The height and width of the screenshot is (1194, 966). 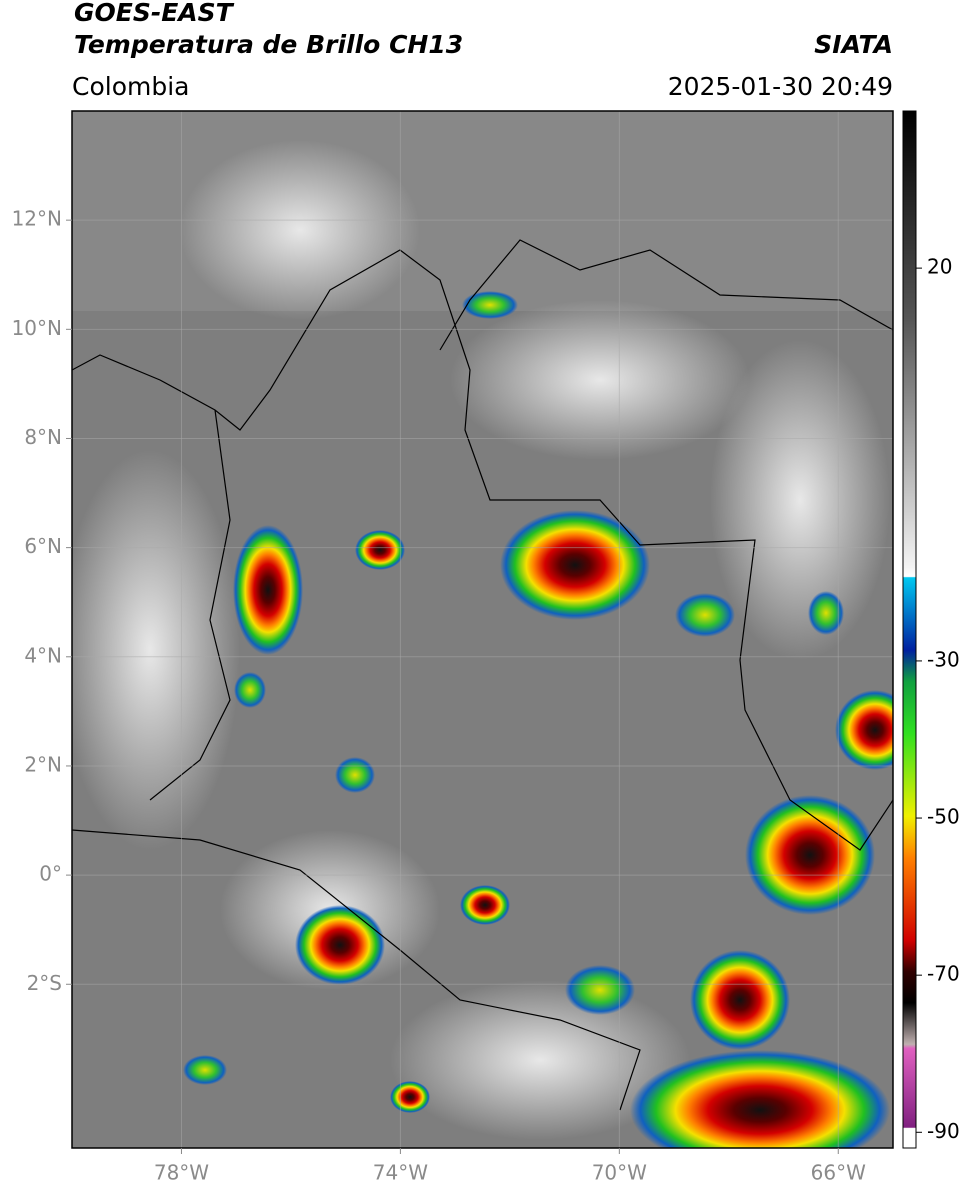 What do you see at coordinates (43, 764) in the screenshot?
I see `lat-tick-label: 2°N` at bounding box center [43, 764].